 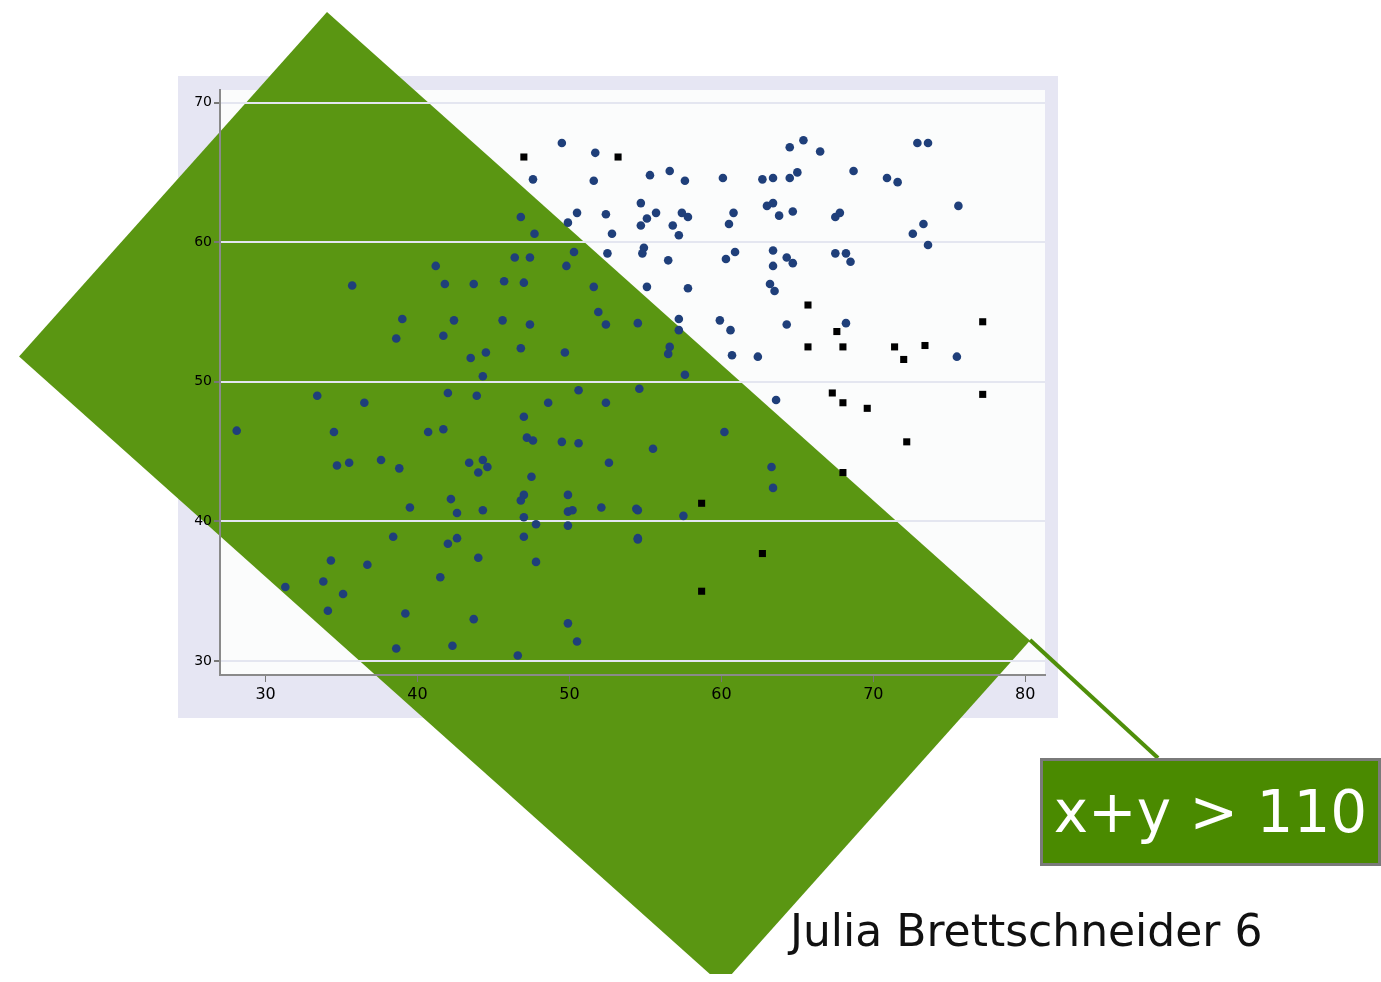 What do you see at coordinates (203, 240) in the screenshot?
I see `y-tick-label: 60` at bounding box center [203, 240].